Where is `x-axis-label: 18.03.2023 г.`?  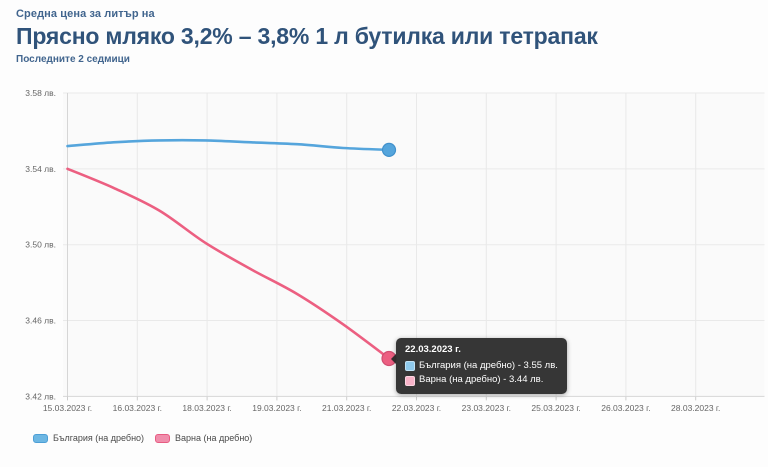 x-axis-label: 18.03.2023 г. is located at coordinates (206, 408).